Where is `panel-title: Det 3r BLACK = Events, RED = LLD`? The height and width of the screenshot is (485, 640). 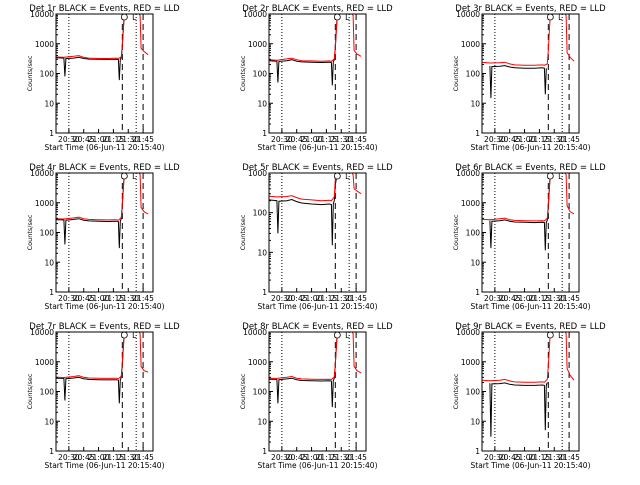
panel-title: Det 3r BLACK = Events, RED = LLD is located at coordinates (530, 9).